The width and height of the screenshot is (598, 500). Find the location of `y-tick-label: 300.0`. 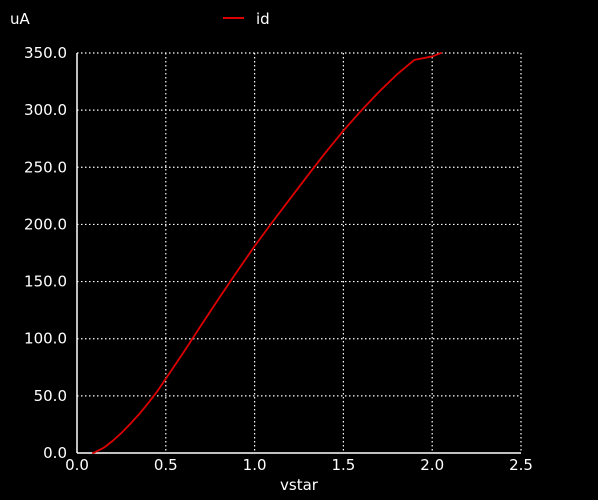

y-tick-label: 300.0 is located at coordinates (45, 110).